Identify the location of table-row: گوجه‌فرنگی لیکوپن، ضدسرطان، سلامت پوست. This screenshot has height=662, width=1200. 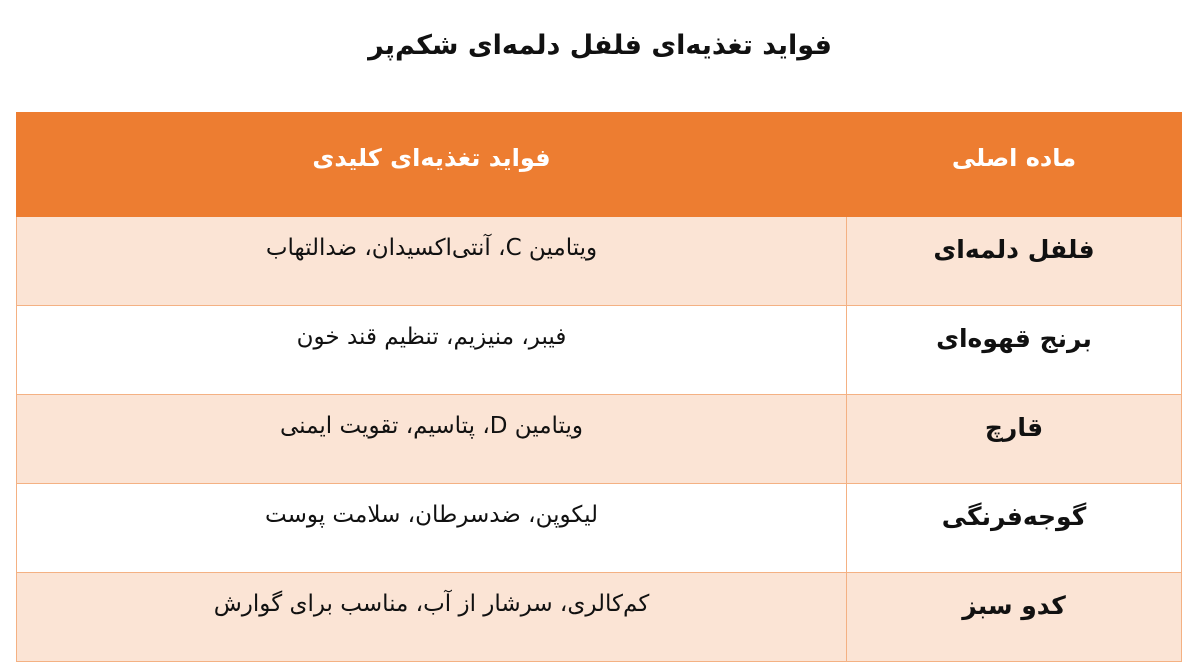
(599, 528).